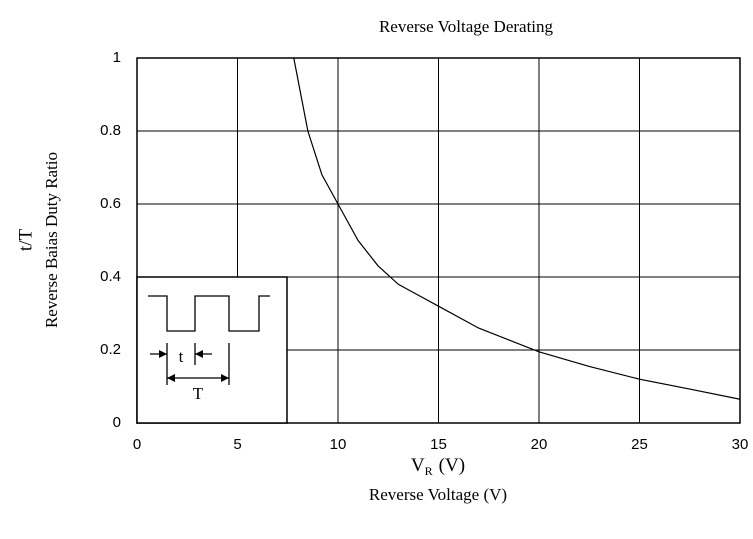 The image size is (753, 539). Describe the element at coordinates (740, 444) in the screenshot. I see `x-tick-label: 30` at that location.